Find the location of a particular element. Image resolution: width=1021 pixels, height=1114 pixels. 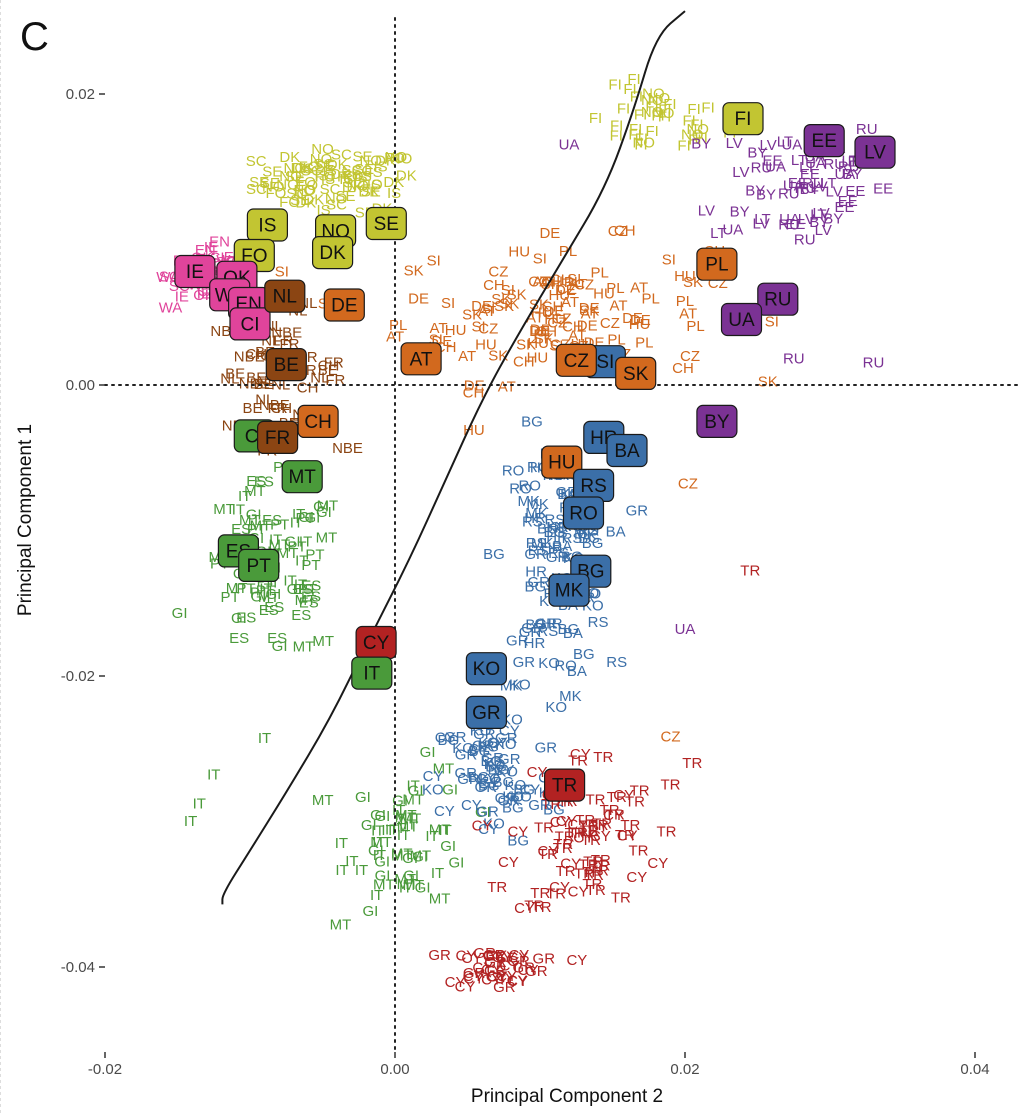

centroid-label: UA is located at coordinates (741, 320).